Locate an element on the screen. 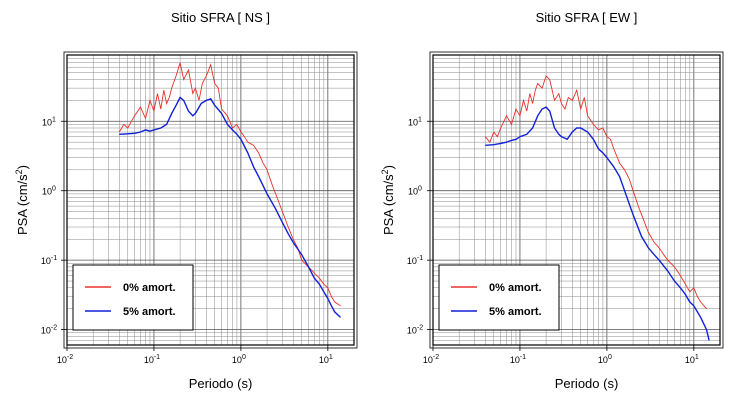 This screenshot has height=400, width=730. chart-title: Sitio SFRA [ EW ] is located at coordinates (587, 17).